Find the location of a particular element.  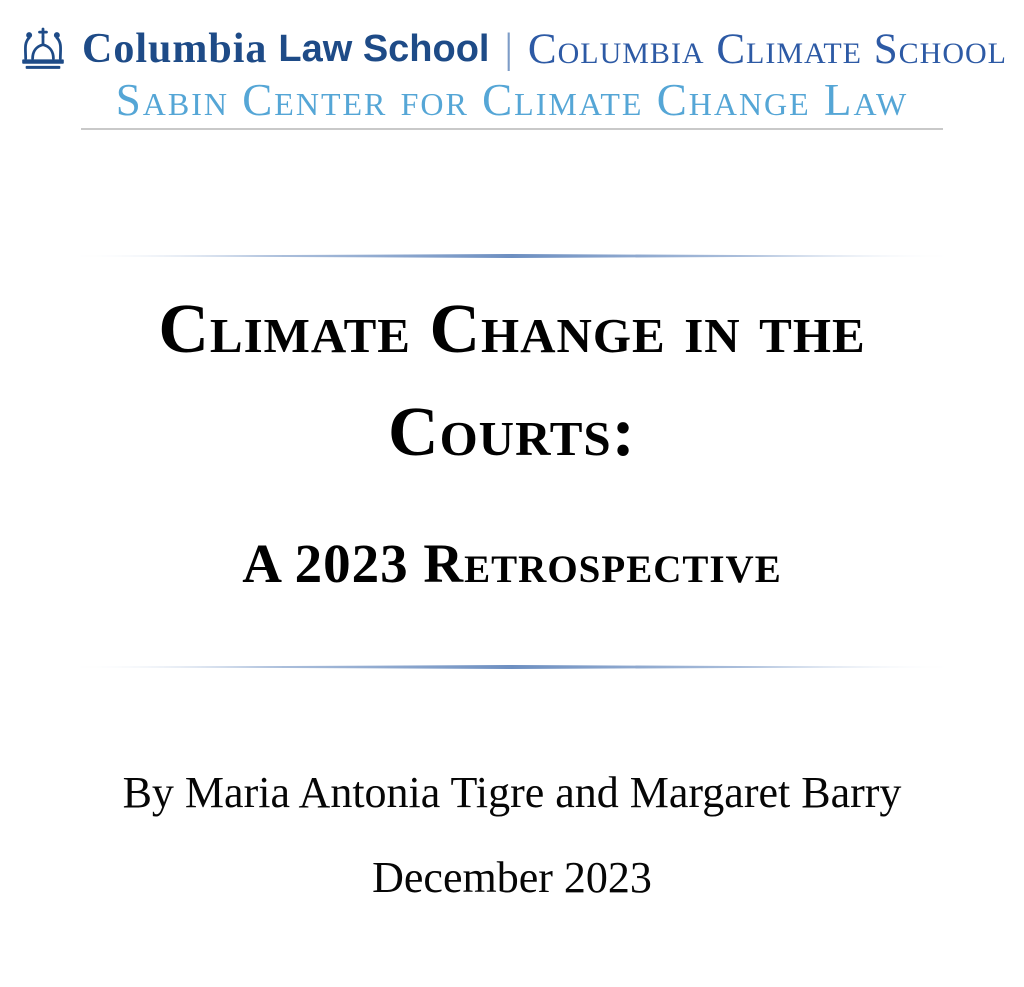

date-line: December 2023 is located at coordinates (512, 877).